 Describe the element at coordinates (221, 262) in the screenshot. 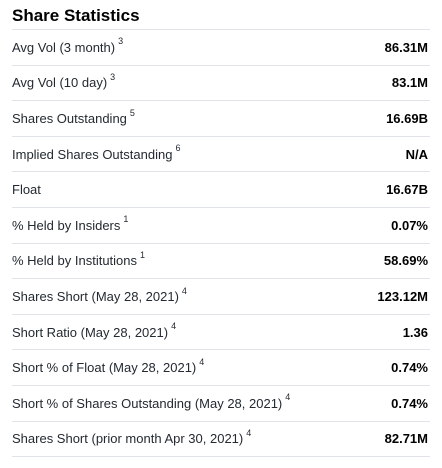

I see `table-row: % Held by Institutions 1 58.69%` at that location.